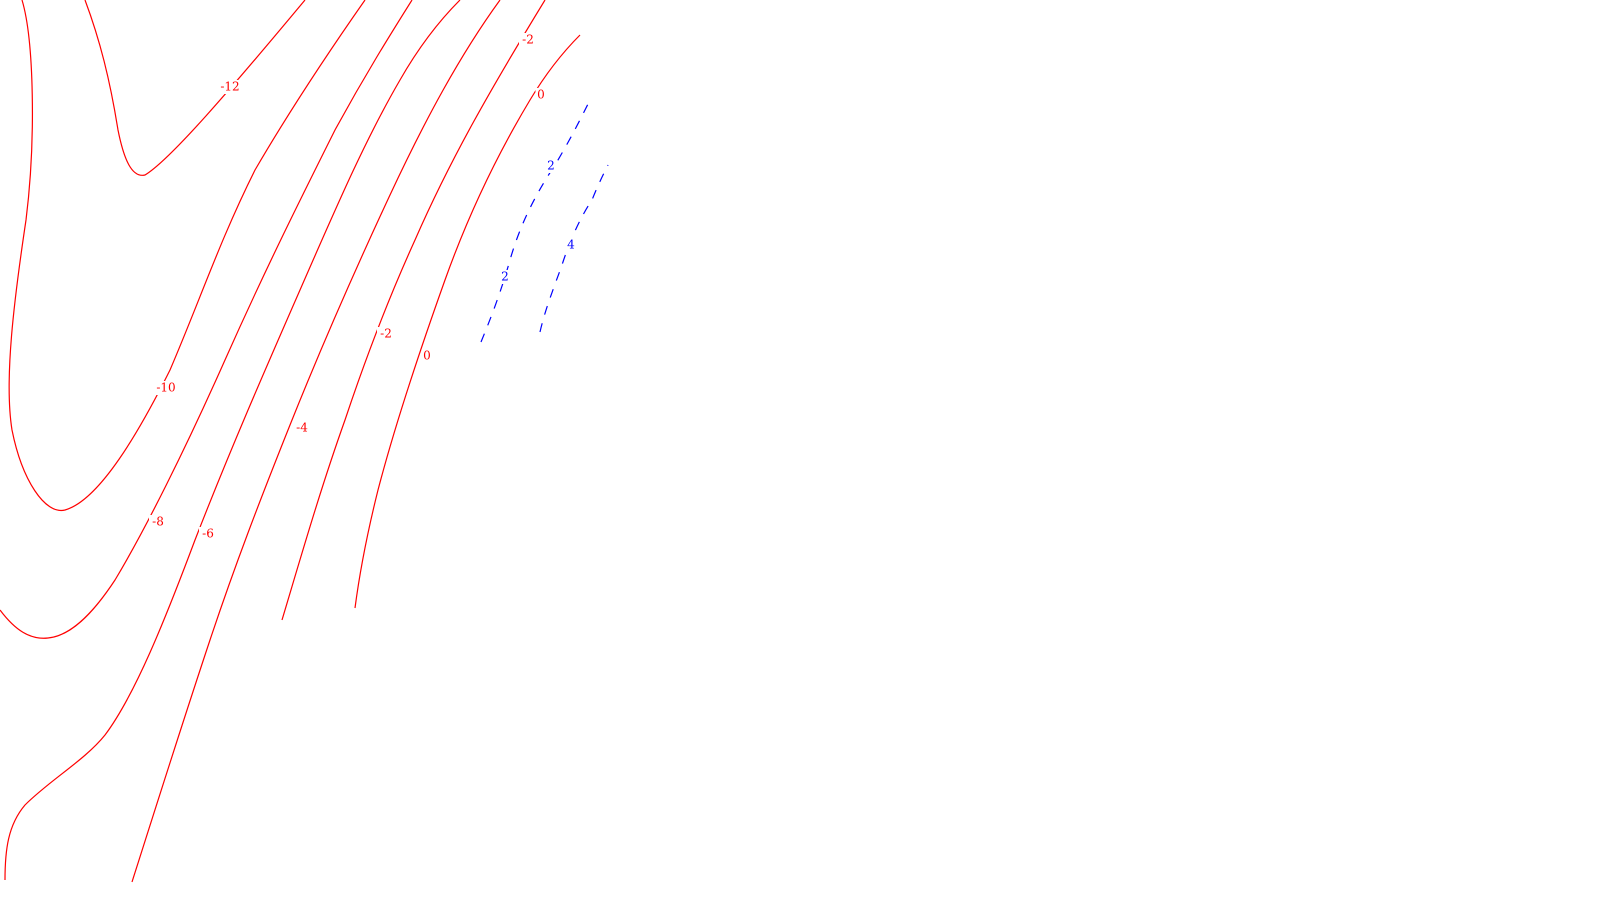 This screenshot has height=900, width=1600. I want to click on contour-label: -6, so click(208, 534).